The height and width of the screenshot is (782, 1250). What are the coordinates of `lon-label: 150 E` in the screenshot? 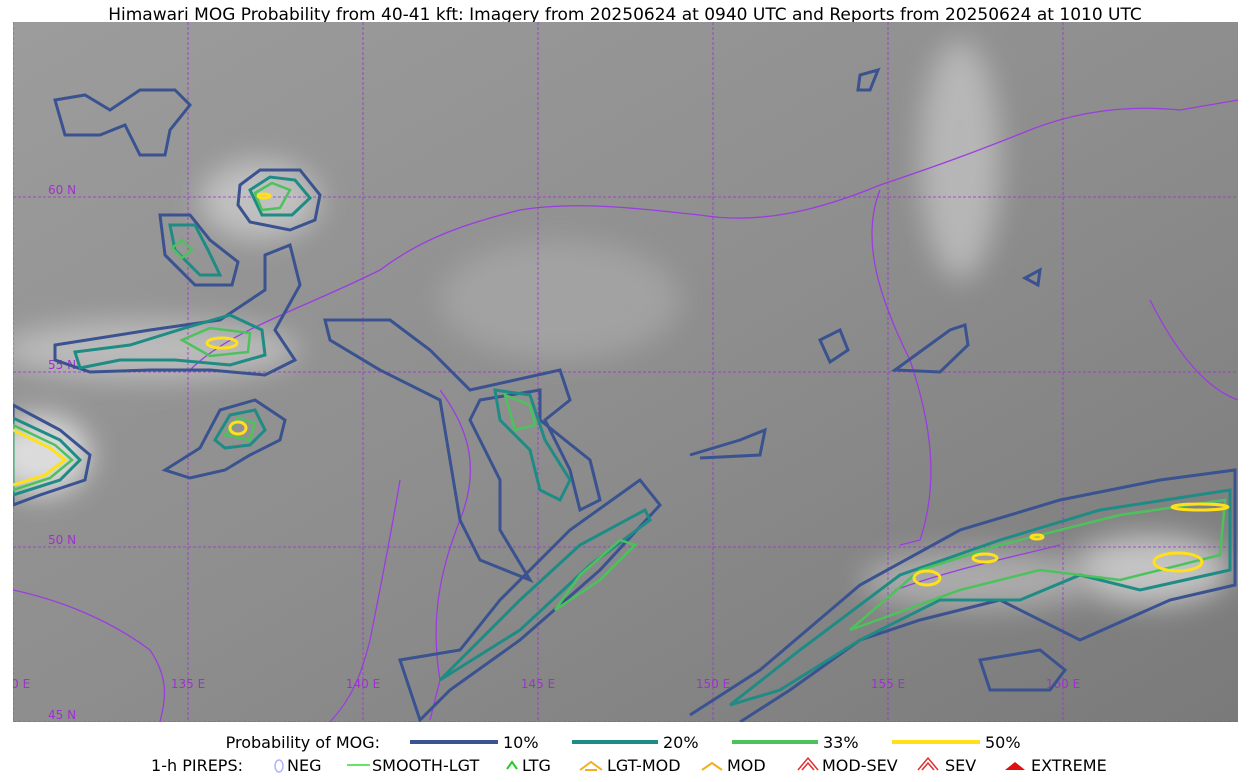 It's located at (713, 684).